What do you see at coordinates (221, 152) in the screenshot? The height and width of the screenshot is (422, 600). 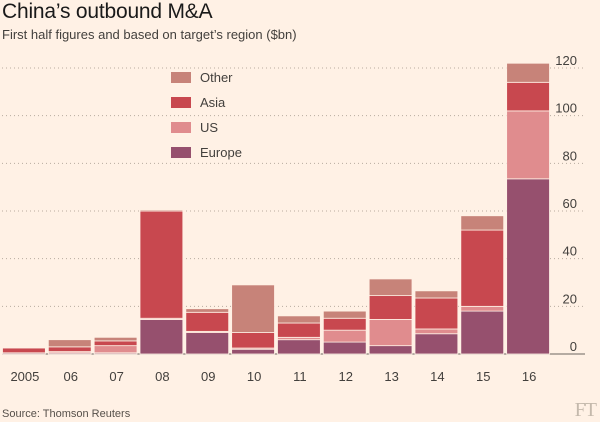 I see `legend-label-europe: Europe` at bounding box center [221, 152].